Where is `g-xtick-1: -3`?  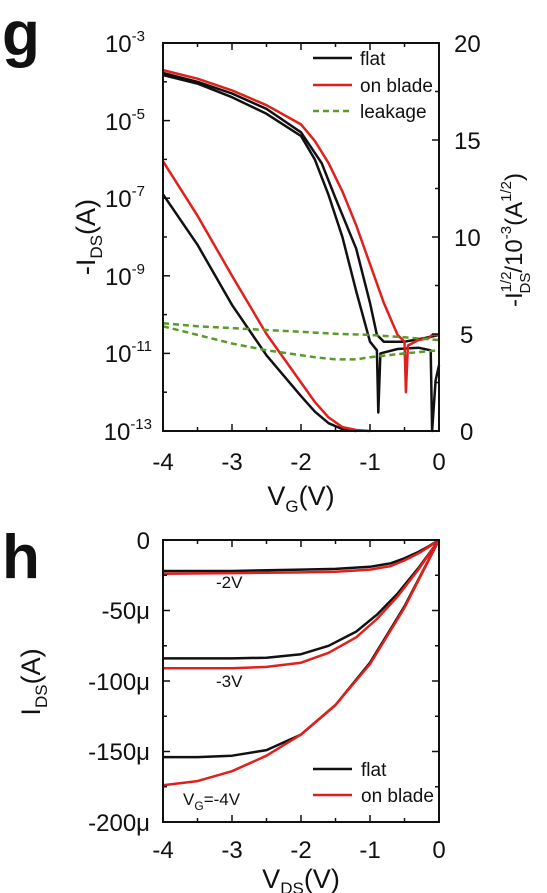
g-xtick-1: -3 is located at coordinates (231, 462).